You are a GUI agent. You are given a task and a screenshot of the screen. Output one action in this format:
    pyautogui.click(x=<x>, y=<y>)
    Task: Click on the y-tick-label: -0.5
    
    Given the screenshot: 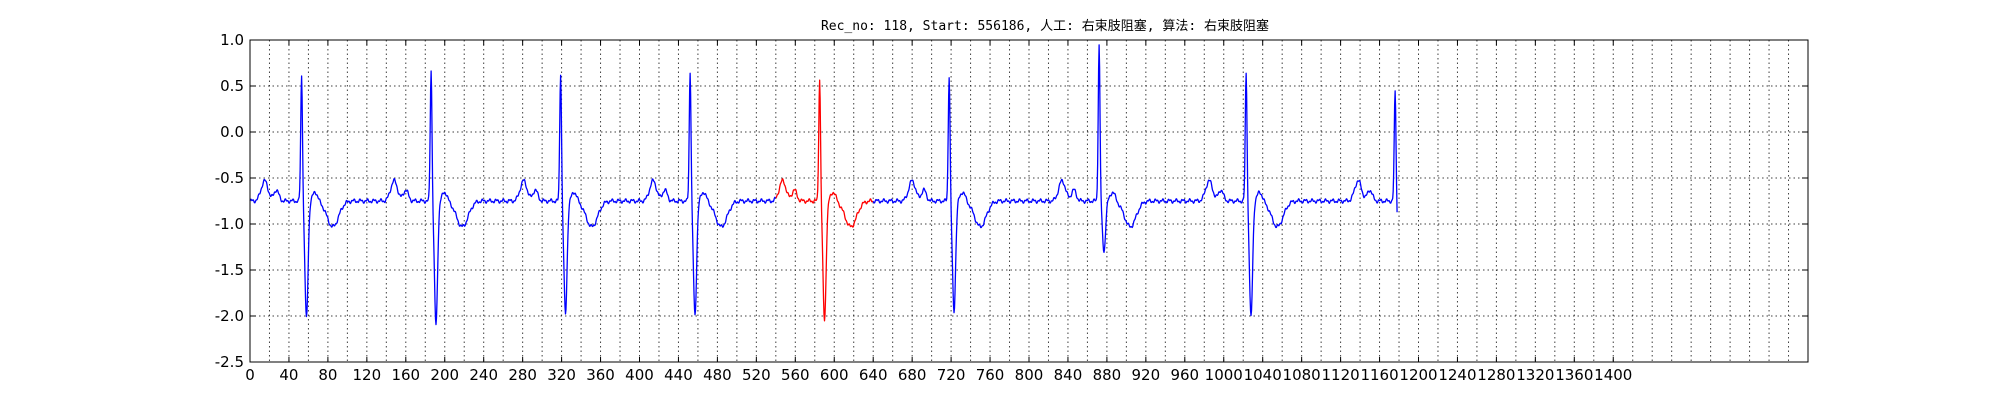 What is the action you would take?
    pyautogui.click(x=229, y=178)
    